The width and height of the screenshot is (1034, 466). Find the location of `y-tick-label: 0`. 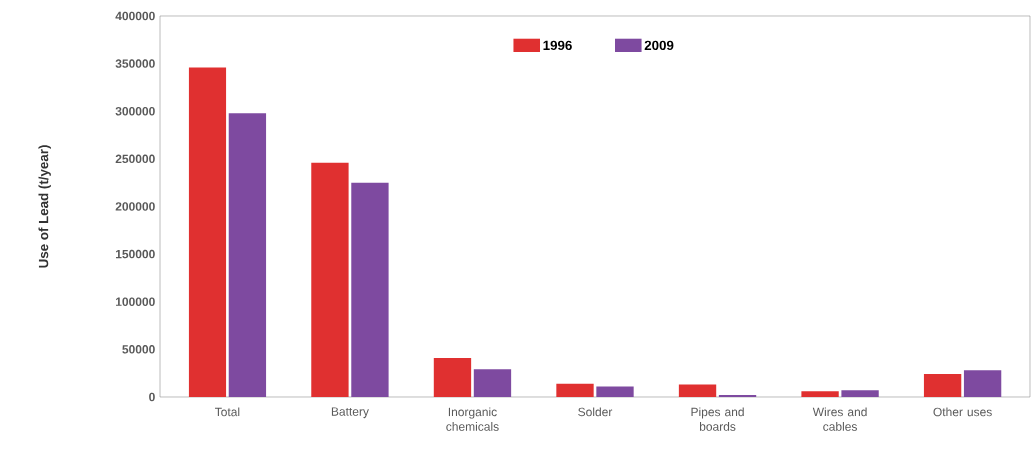

y-tick-label: 0 is located at coordinates (152, 397).